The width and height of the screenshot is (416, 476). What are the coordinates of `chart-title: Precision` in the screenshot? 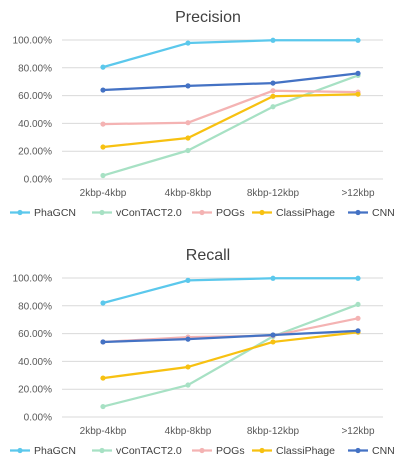 It's located at (208, 17).